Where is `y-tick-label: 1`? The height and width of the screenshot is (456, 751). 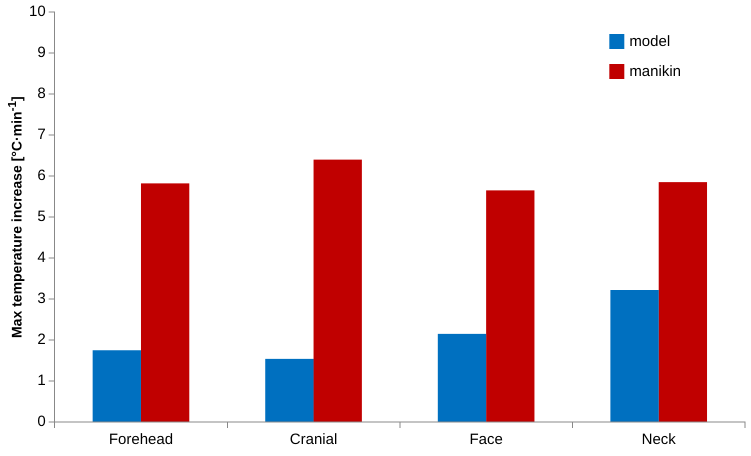
y-tick-label: 1 is located at coordinates (41, 381).